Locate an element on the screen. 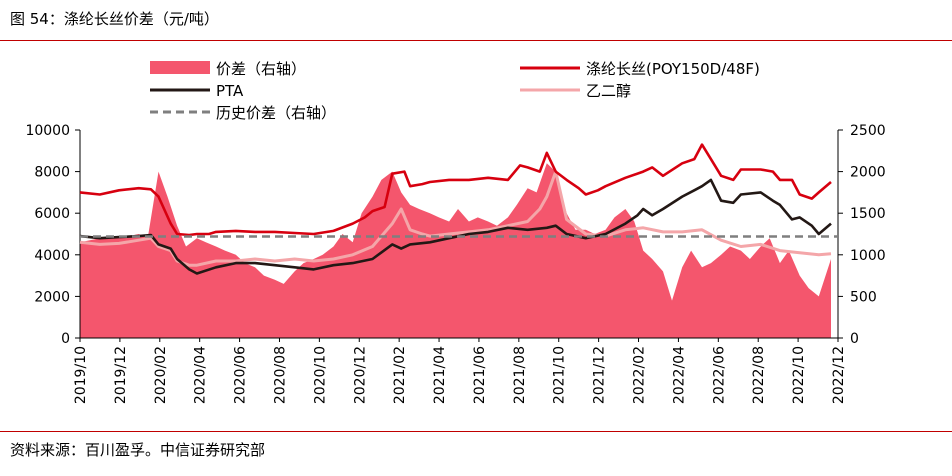 This screenshot has height=476, width=952. source-rule is located at coordinates (476, 431).